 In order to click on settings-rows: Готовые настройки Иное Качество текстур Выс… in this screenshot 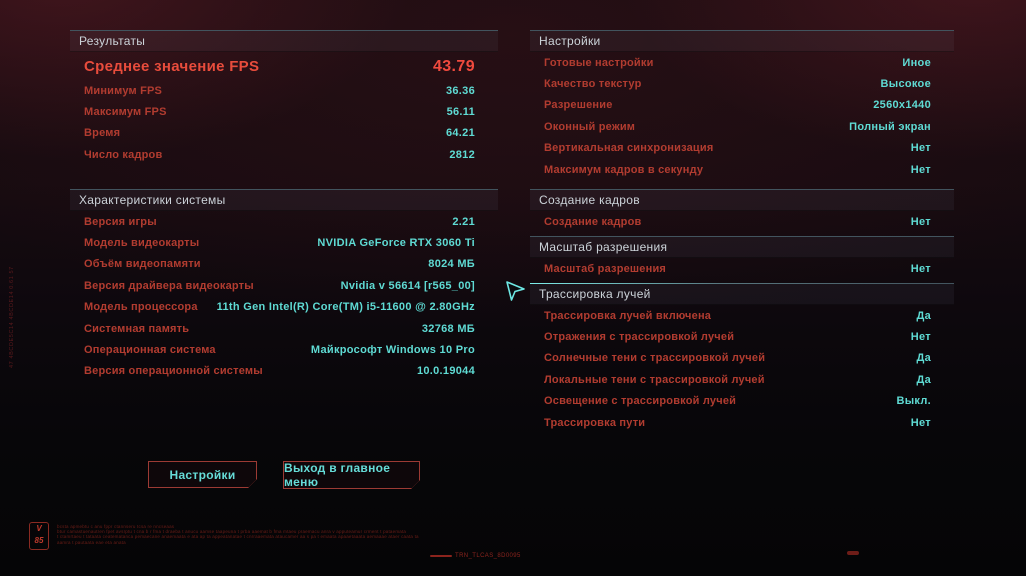, I will do `click(742, 116)`.